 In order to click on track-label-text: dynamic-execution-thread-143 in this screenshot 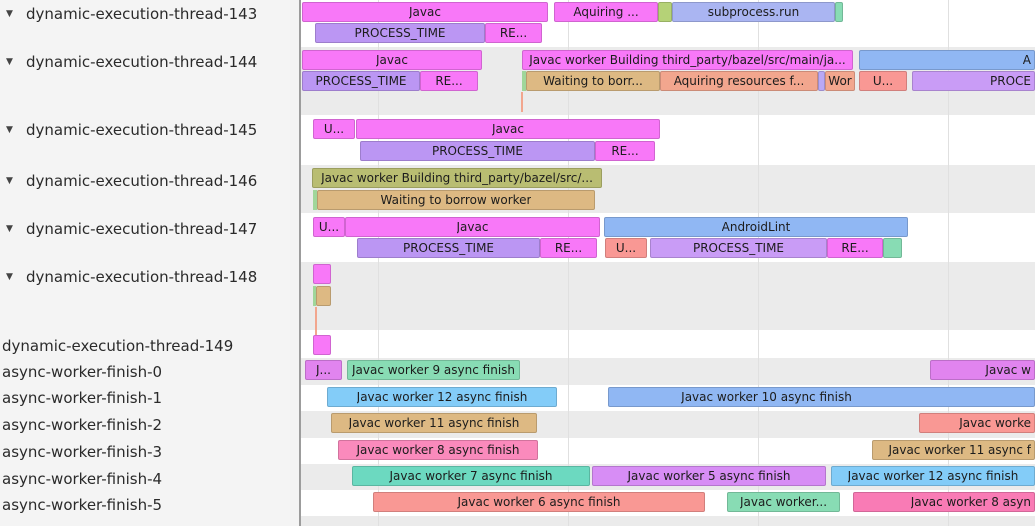, I will do `click(142, 14)`.